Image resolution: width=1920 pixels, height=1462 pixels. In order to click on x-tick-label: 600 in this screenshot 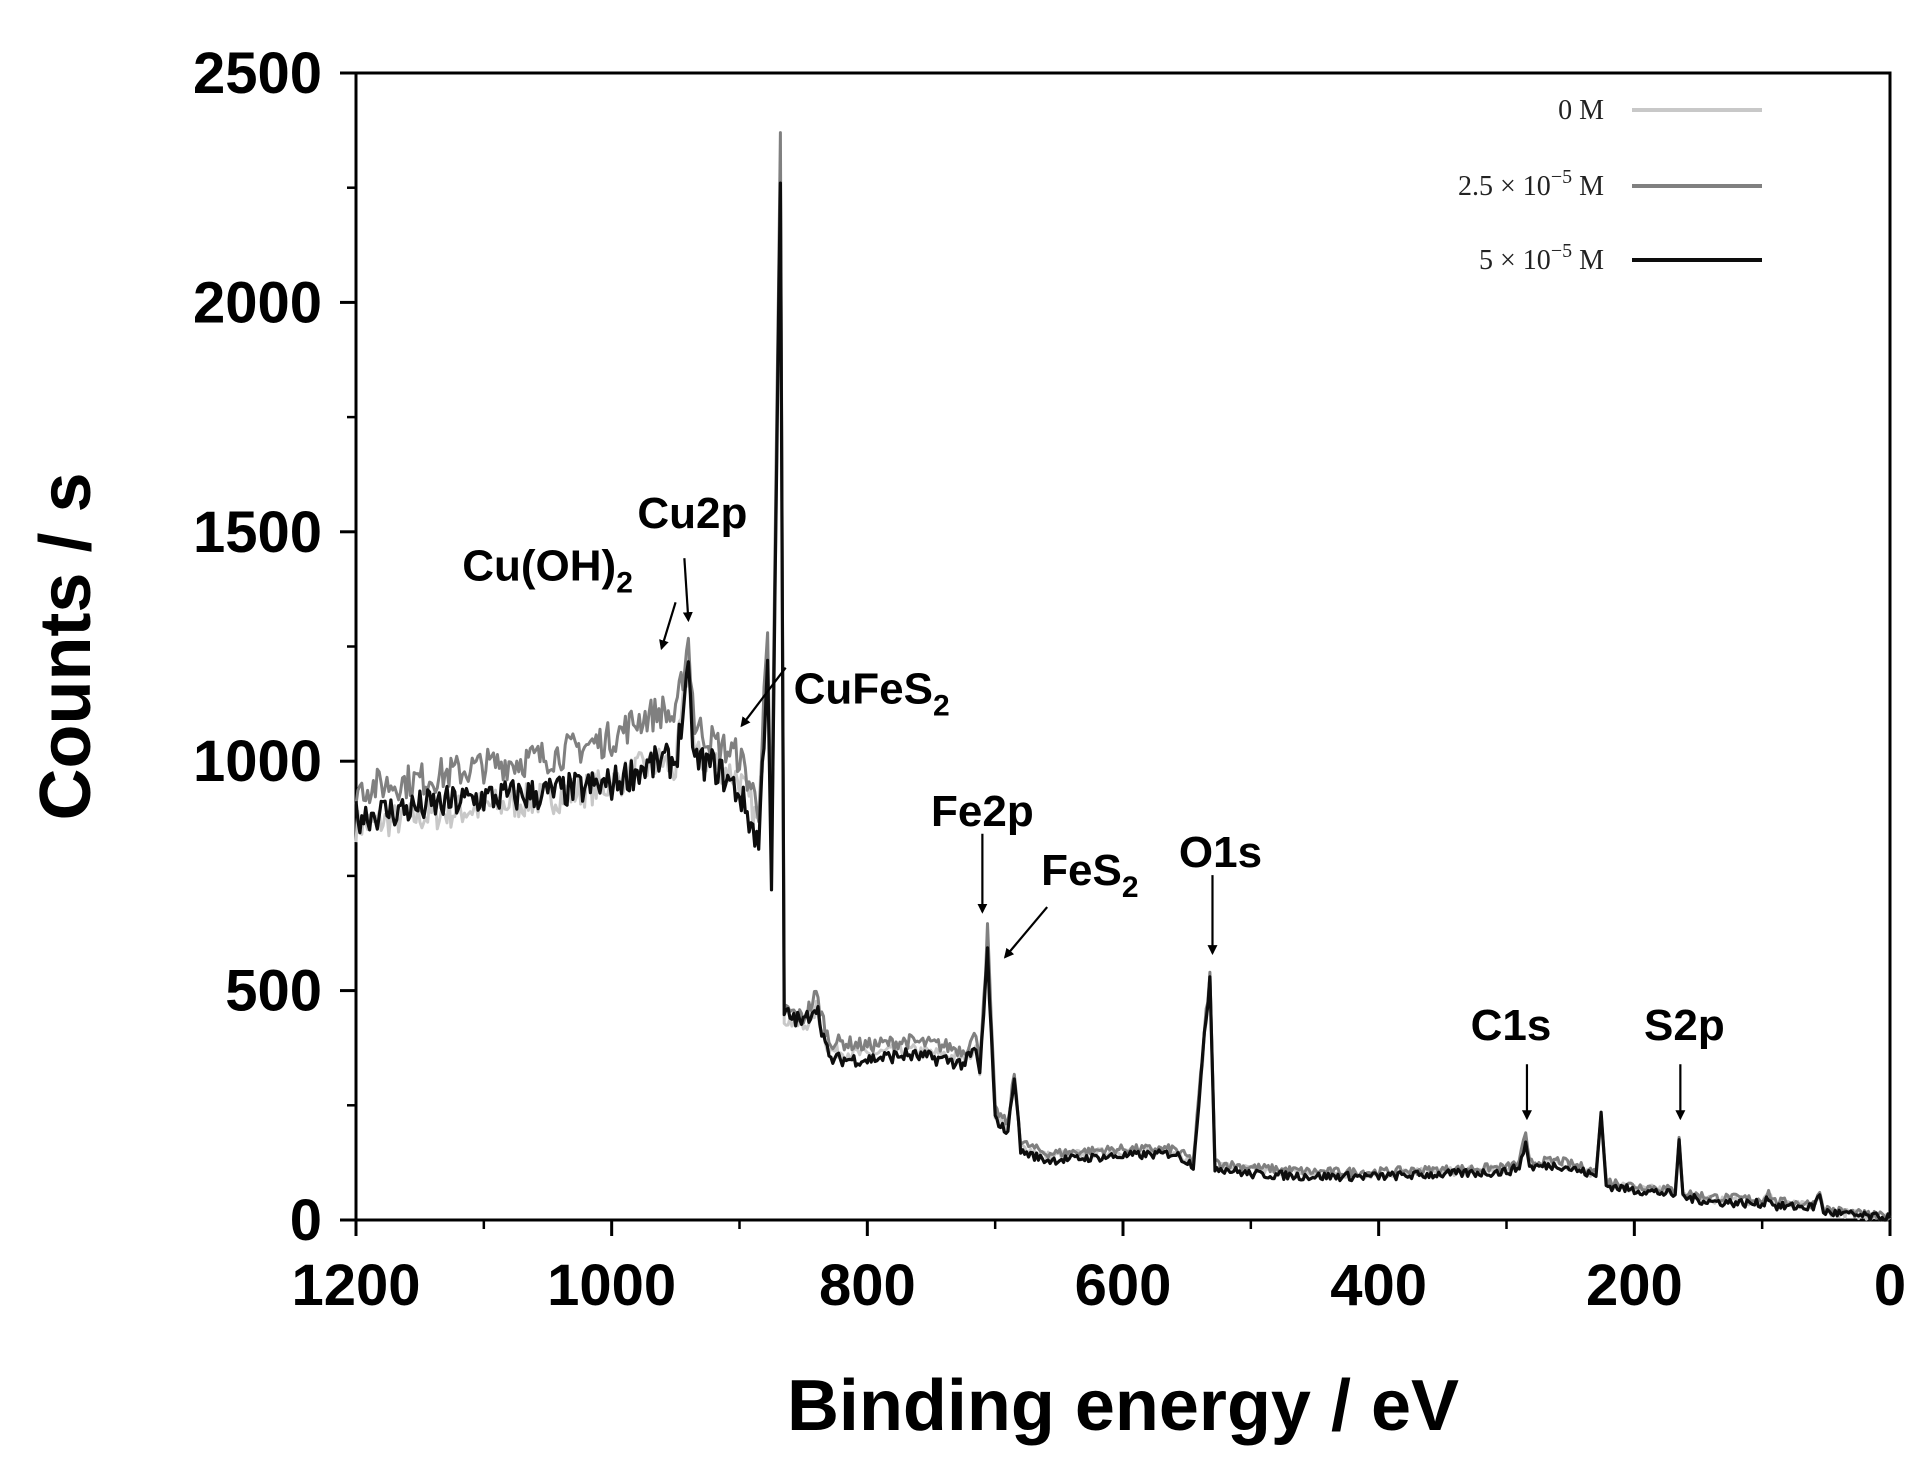, I will do `click(1123, 1285)`.